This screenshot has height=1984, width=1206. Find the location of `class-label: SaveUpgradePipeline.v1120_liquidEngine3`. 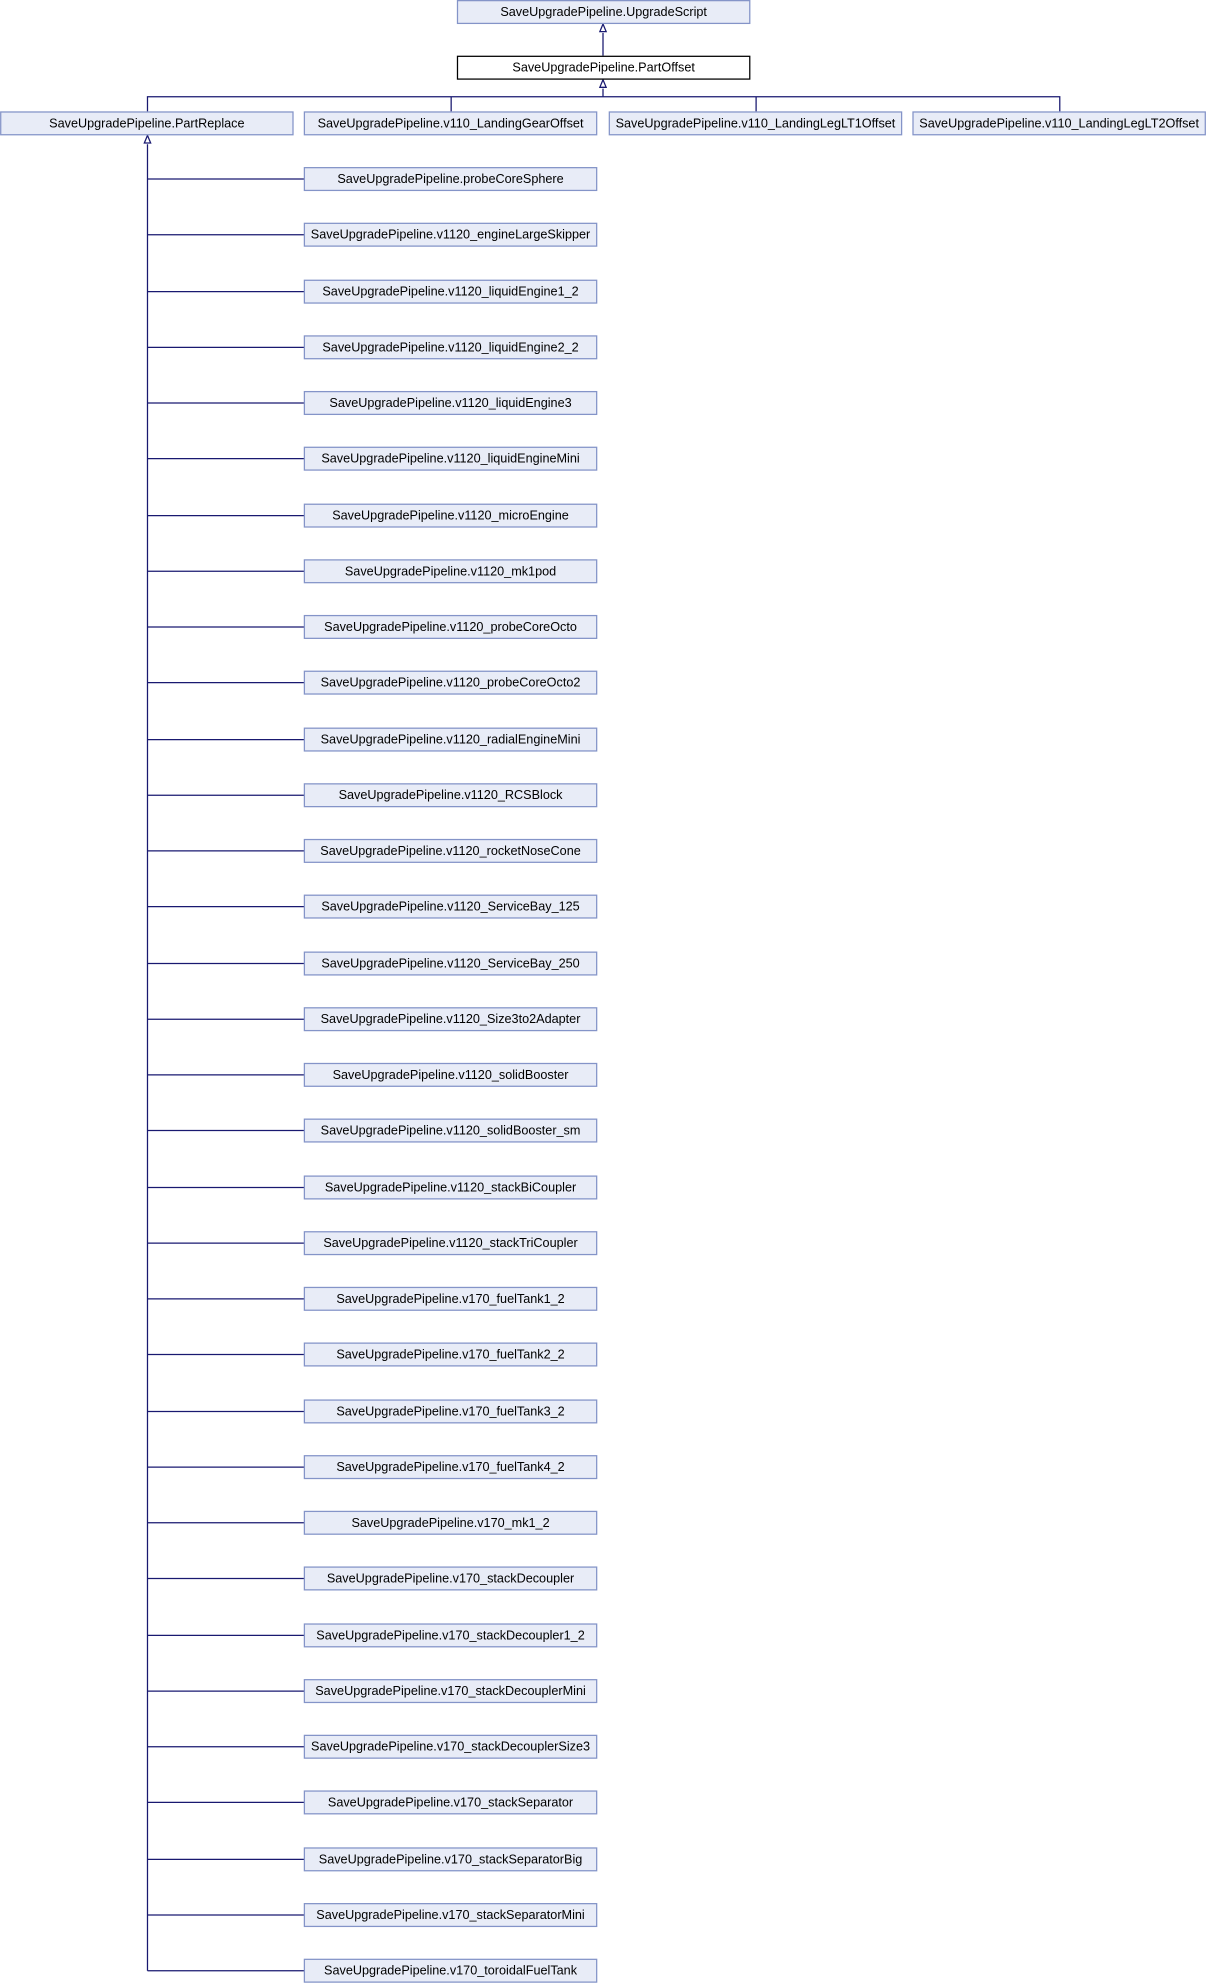

class-label: SaveUpgradePipeline.v1120_liquidEngine3 is located at coordinates (450, 403).